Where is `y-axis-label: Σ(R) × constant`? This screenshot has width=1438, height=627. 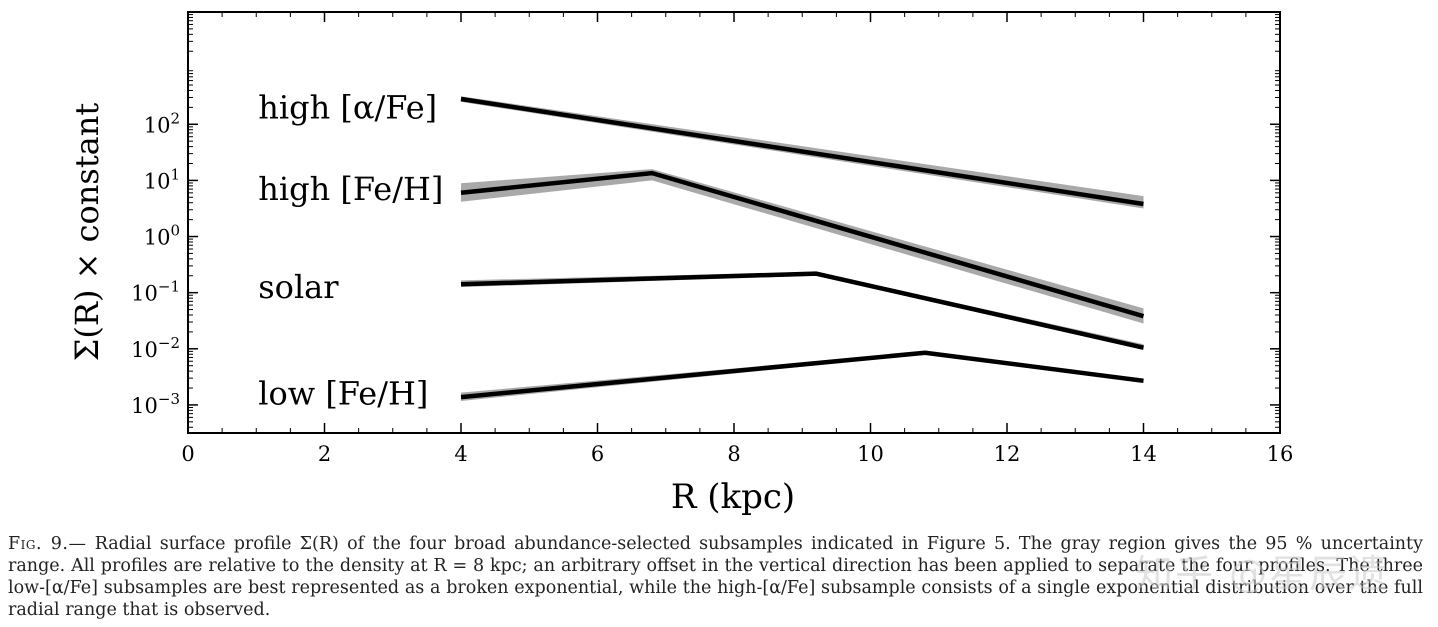
y-axis-label: Σ(R) × constant is located at coordinates (87, 232).